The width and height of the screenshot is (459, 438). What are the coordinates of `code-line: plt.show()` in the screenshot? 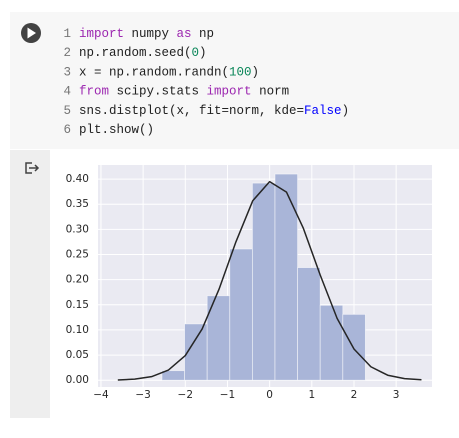 It's located at (116, 130).